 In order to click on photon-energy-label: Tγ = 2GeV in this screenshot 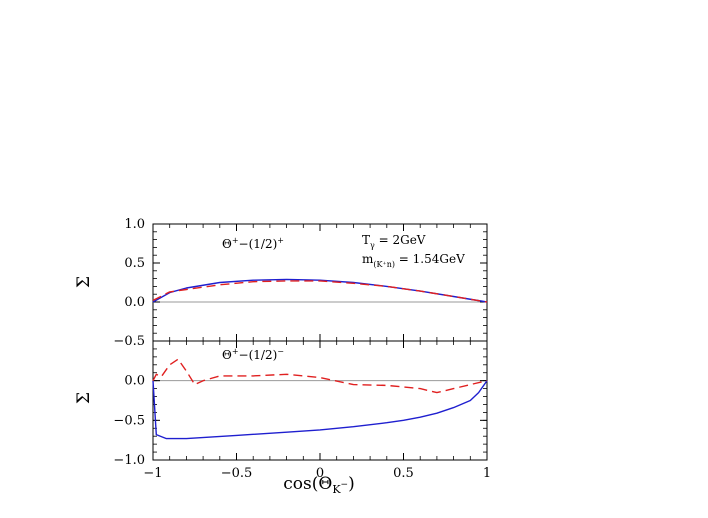, I will do `click(394, 241)`.